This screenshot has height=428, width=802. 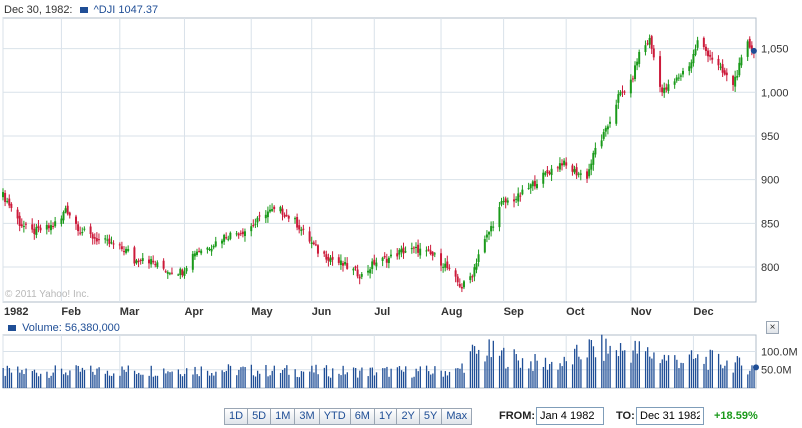 I want to click on range-button-1y: 1Y, so click(x=386, y=416).